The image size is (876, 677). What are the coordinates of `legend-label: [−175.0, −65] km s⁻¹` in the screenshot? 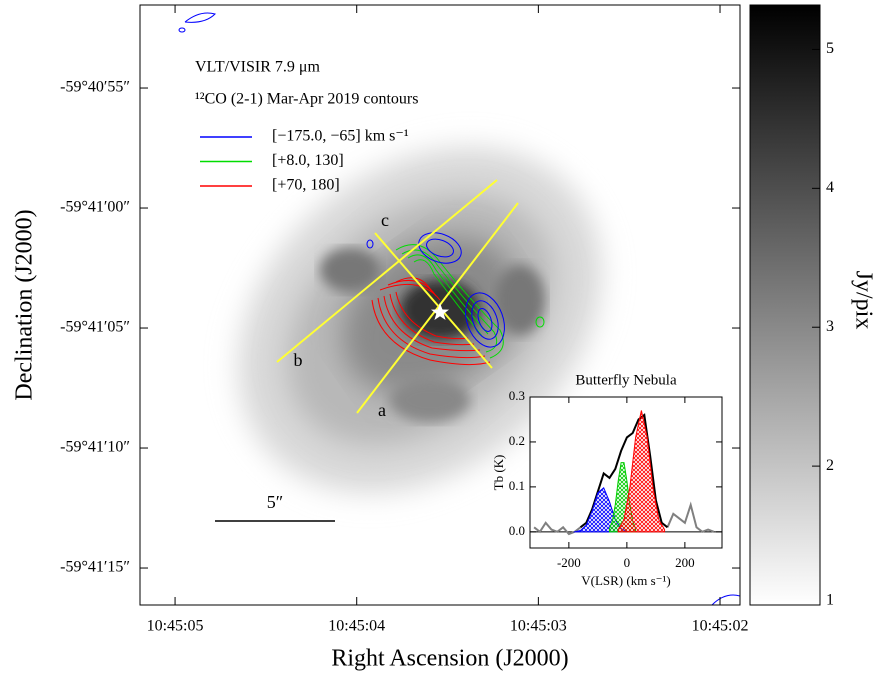 It's located at (340, 136).